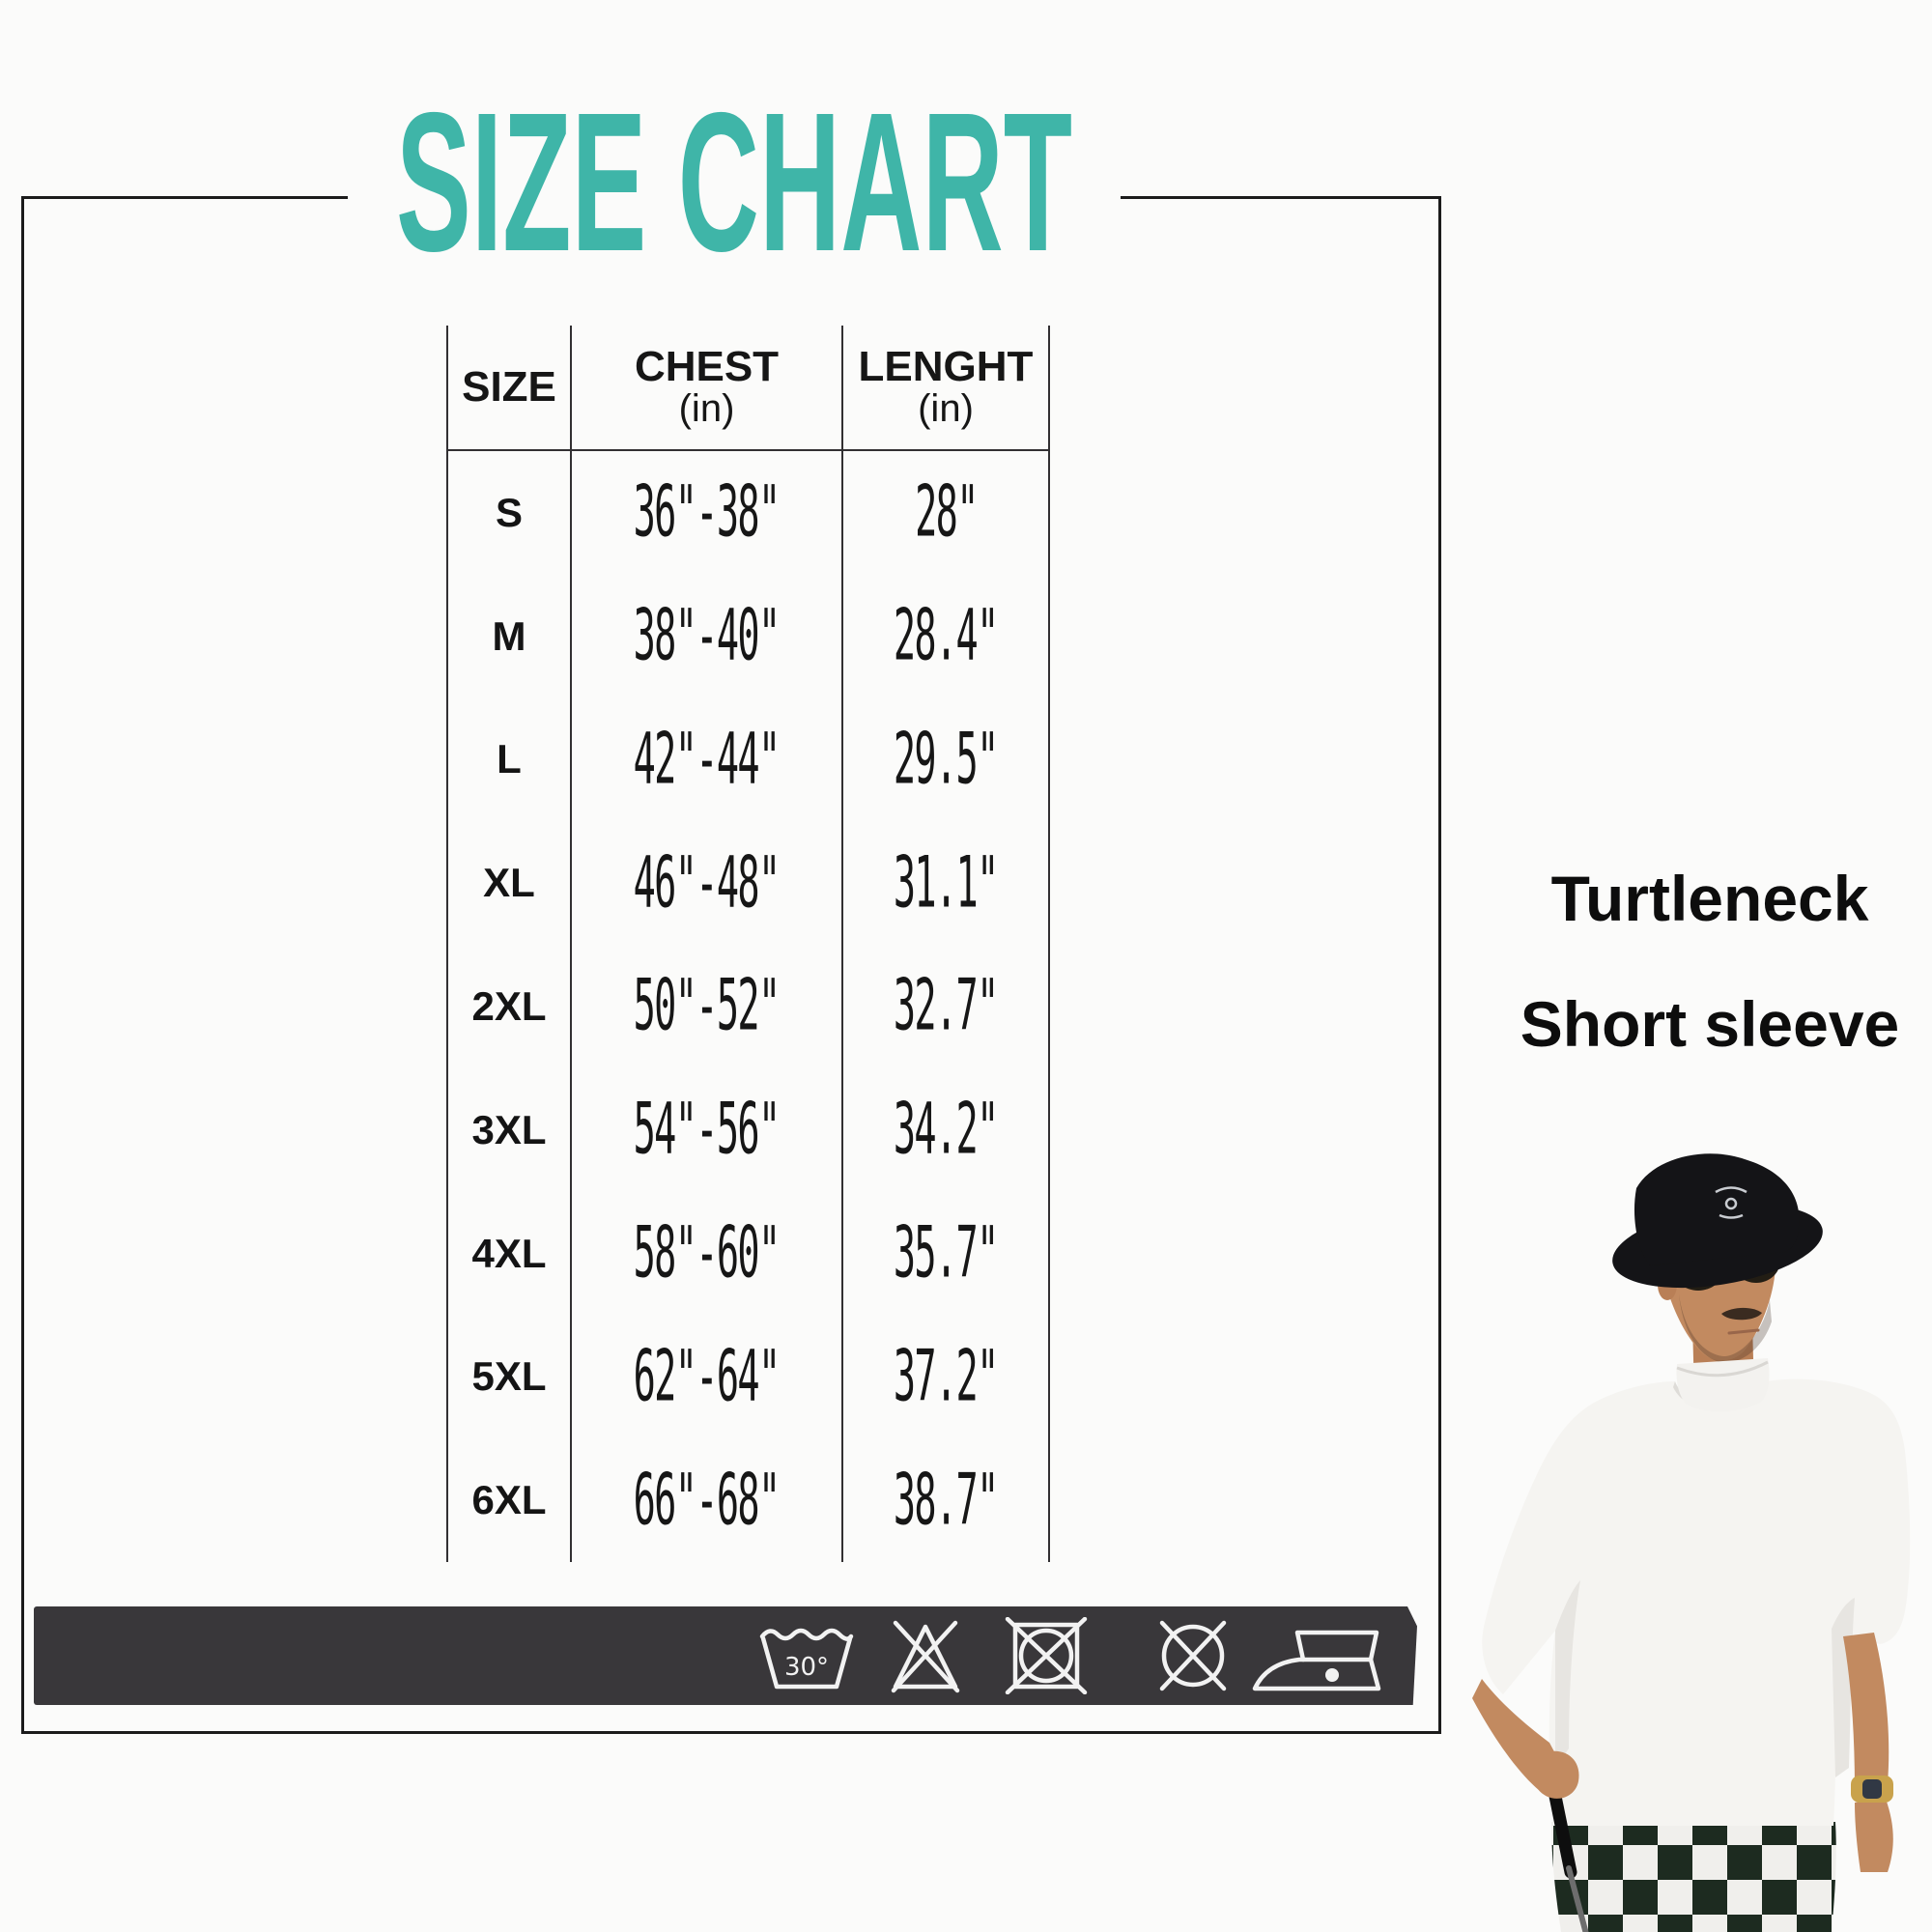 This screenshot has height=1932, width=1932. I want to click on chest-value: 50"-52", so click(707, 1006).